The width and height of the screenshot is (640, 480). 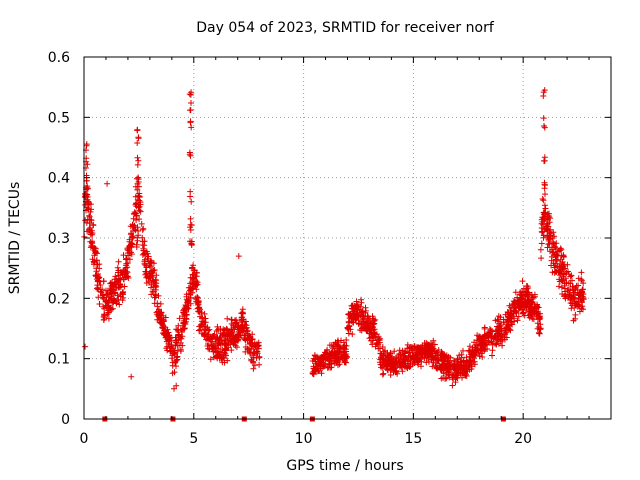 I want to click on y-tick-label: 0.4, so click(x=59, y=179).